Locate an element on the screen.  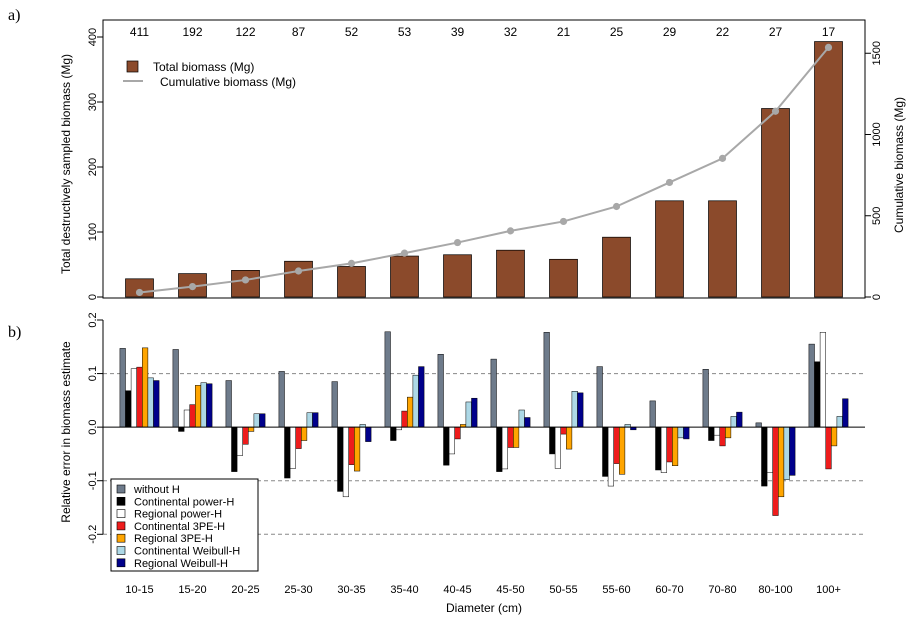
legend-label-total-biomass: Total biomass (Mg) is located at coordinates (203, 67).